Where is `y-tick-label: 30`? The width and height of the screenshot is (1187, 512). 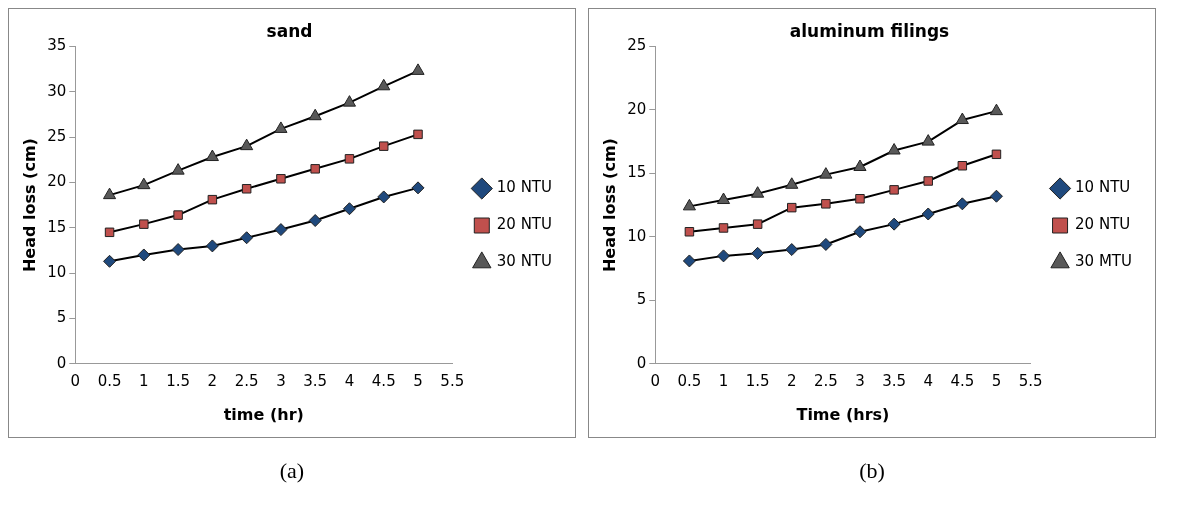 y-tick-label: 30 is located at coordinates (57, 90).